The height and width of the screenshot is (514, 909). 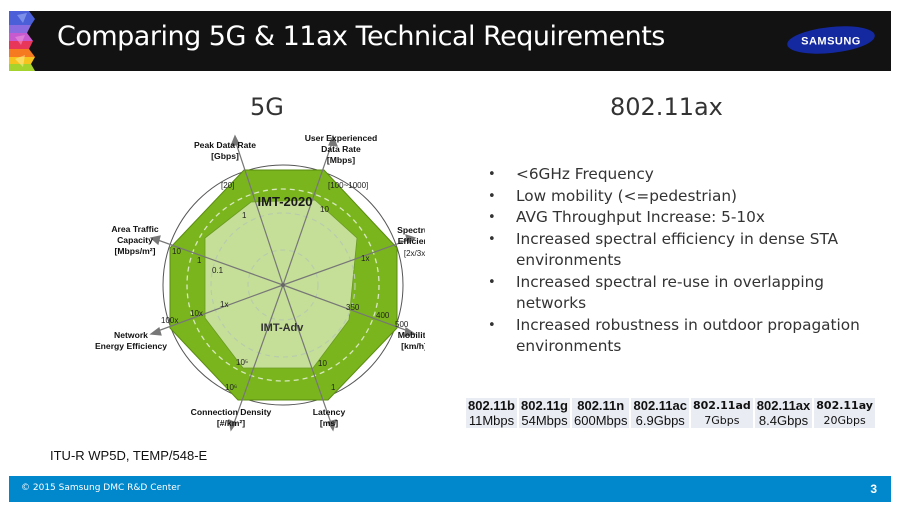 I want to click on tick: 10x, so click(x=196, y=313).